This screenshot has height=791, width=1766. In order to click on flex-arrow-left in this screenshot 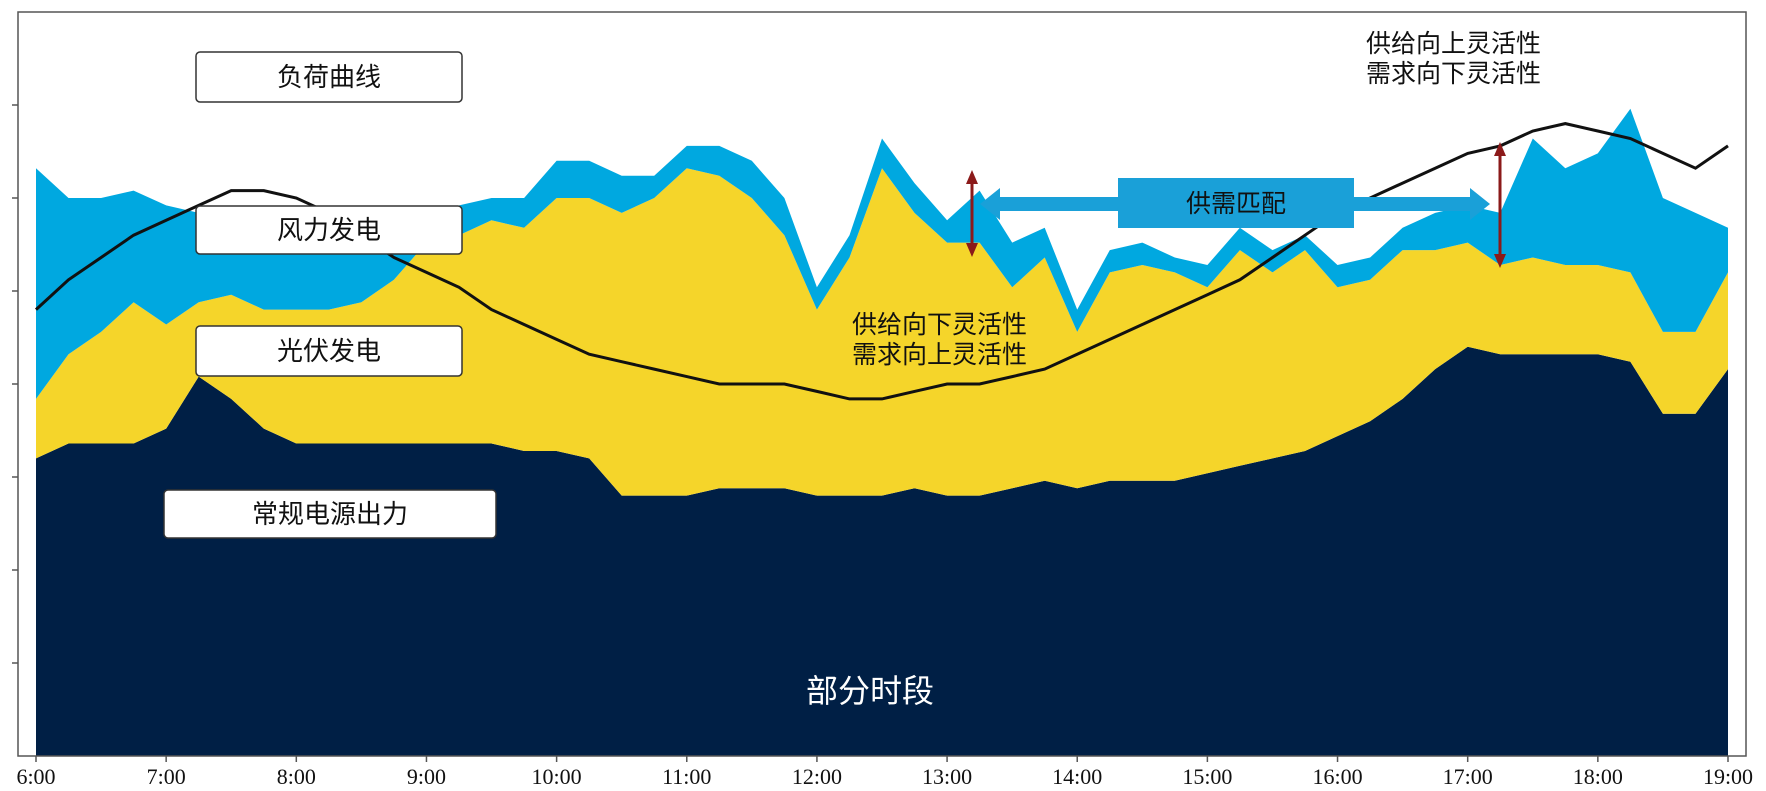, I will do `click(972, 213)`.